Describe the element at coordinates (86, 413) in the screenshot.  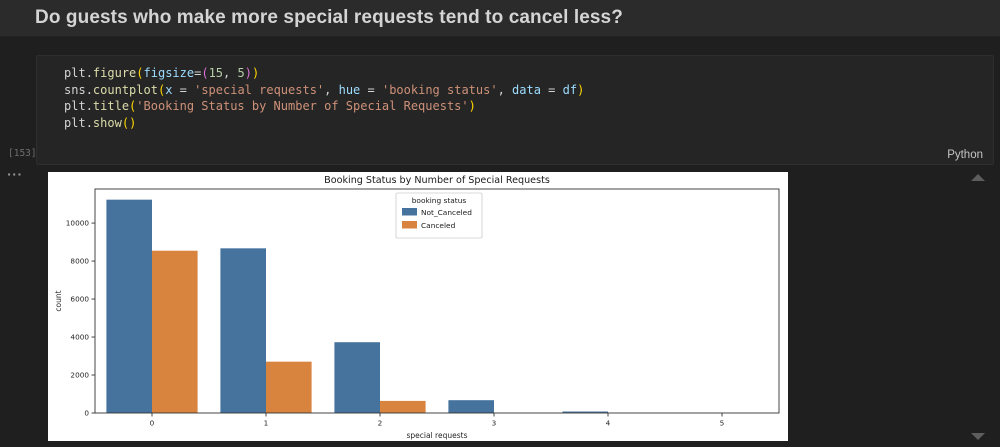
I see `y-tick-label: 0` at that location.